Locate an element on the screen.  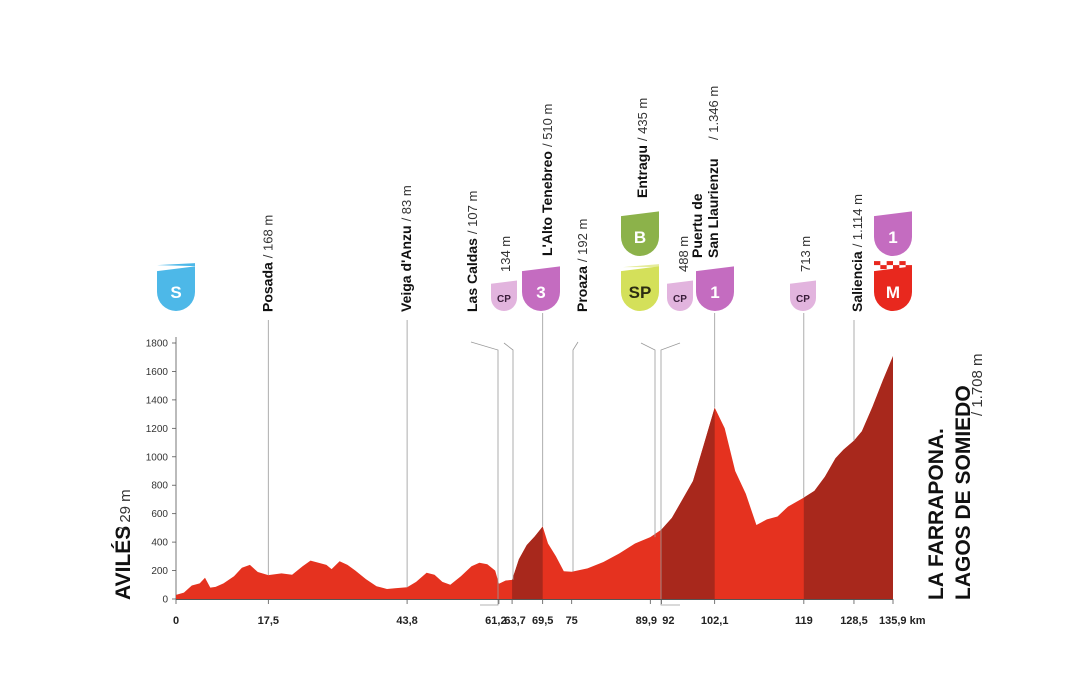
waypoint-altitude: 134 m is located at coordinates (505, 254).